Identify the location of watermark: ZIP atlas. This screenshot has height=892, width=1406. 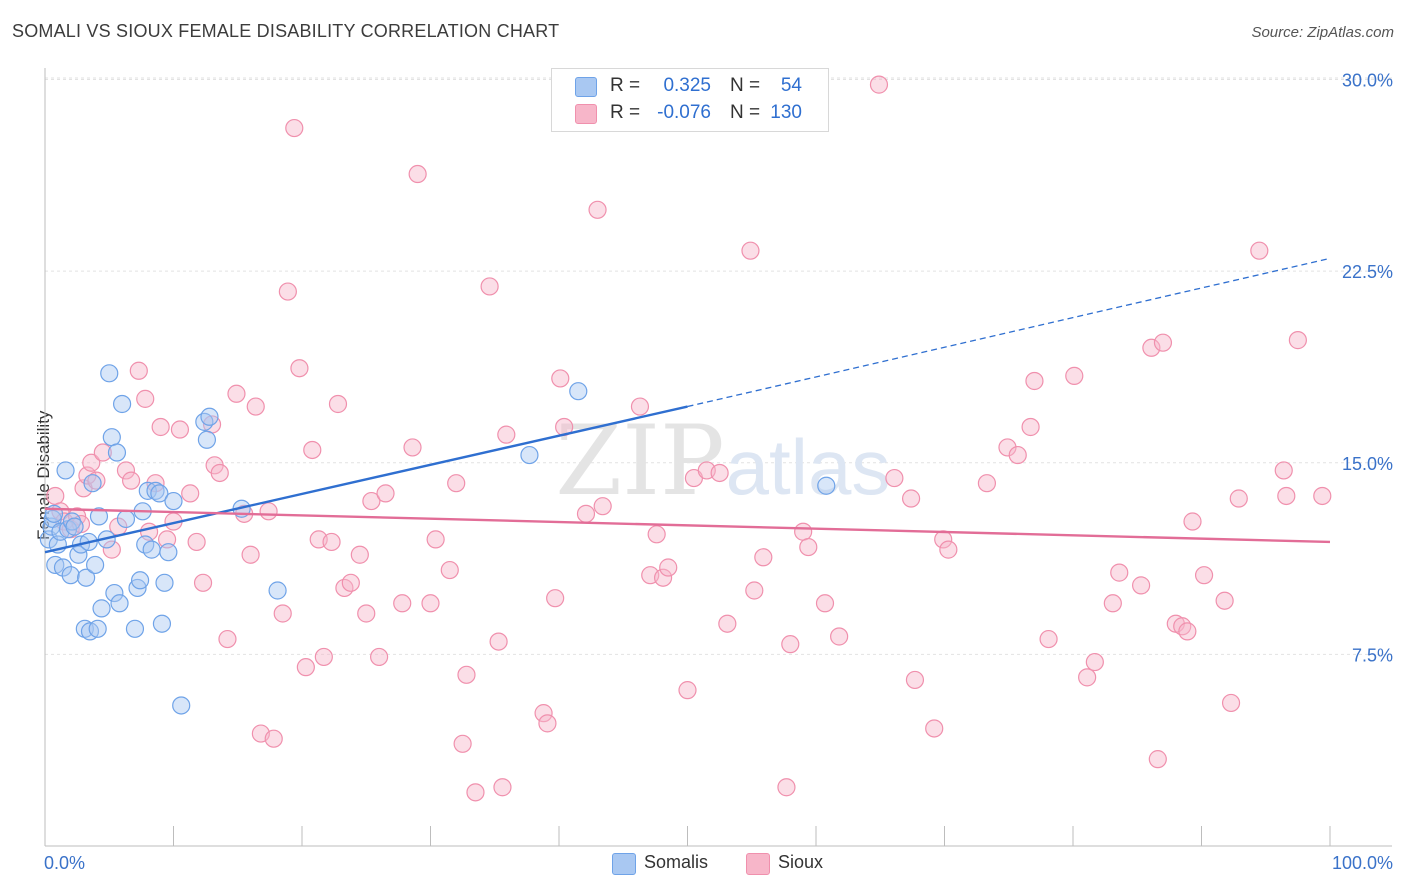
(722, 461).